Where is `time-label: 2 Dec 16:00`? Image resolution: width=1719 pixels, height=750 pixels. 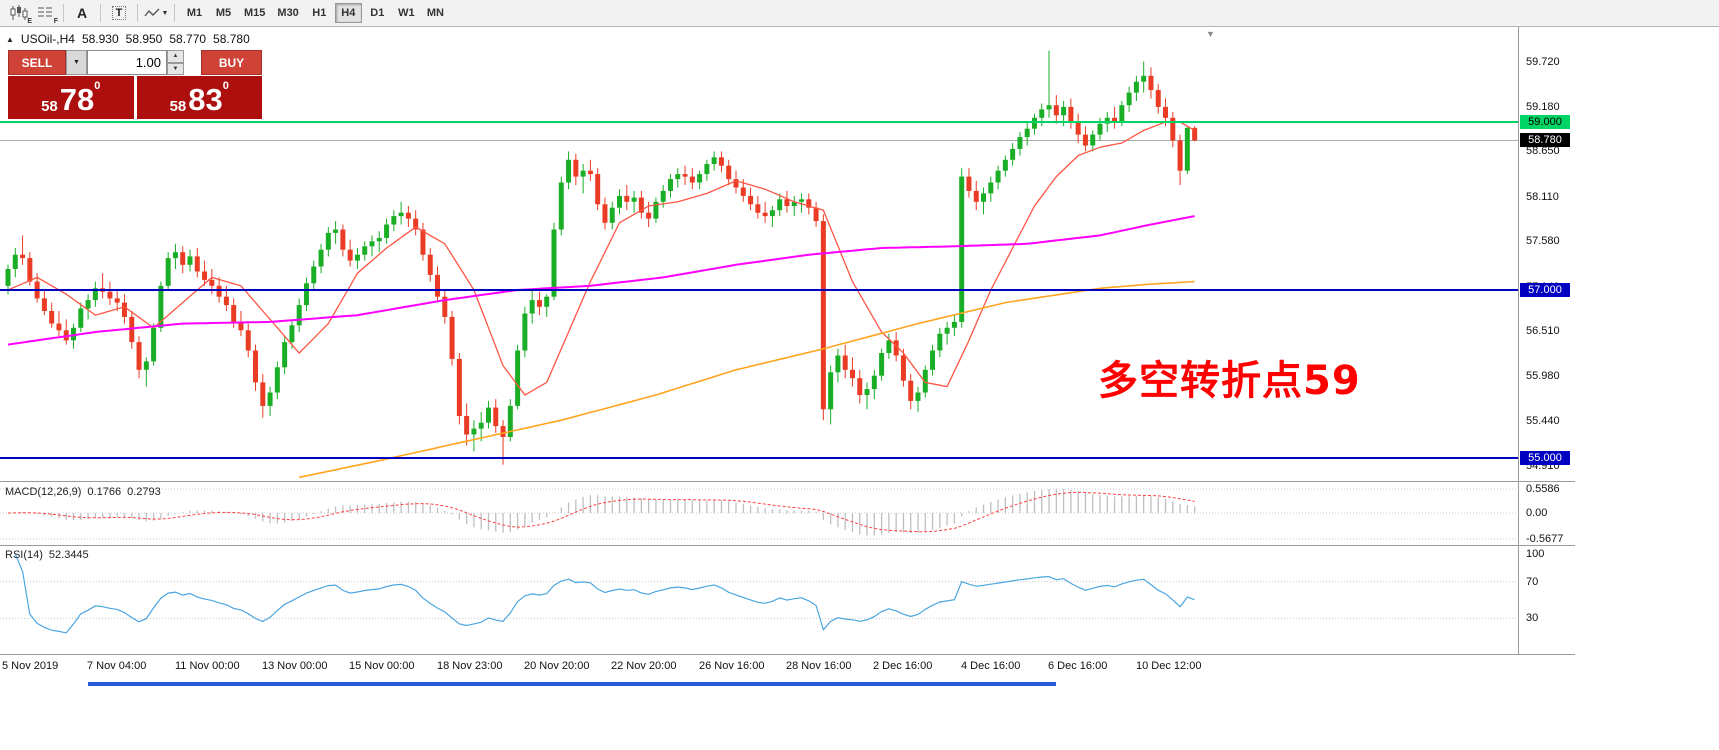 time-label: 2 Dec 16:00 is located at coordinates (903, 666).